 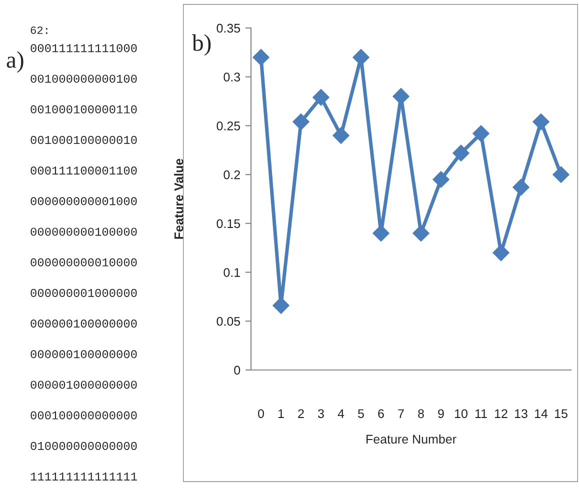 What do you see at coordinates (521, 413) in the screenshot?
I see `x-tick-label: 13` at bounding box center [521, 413].